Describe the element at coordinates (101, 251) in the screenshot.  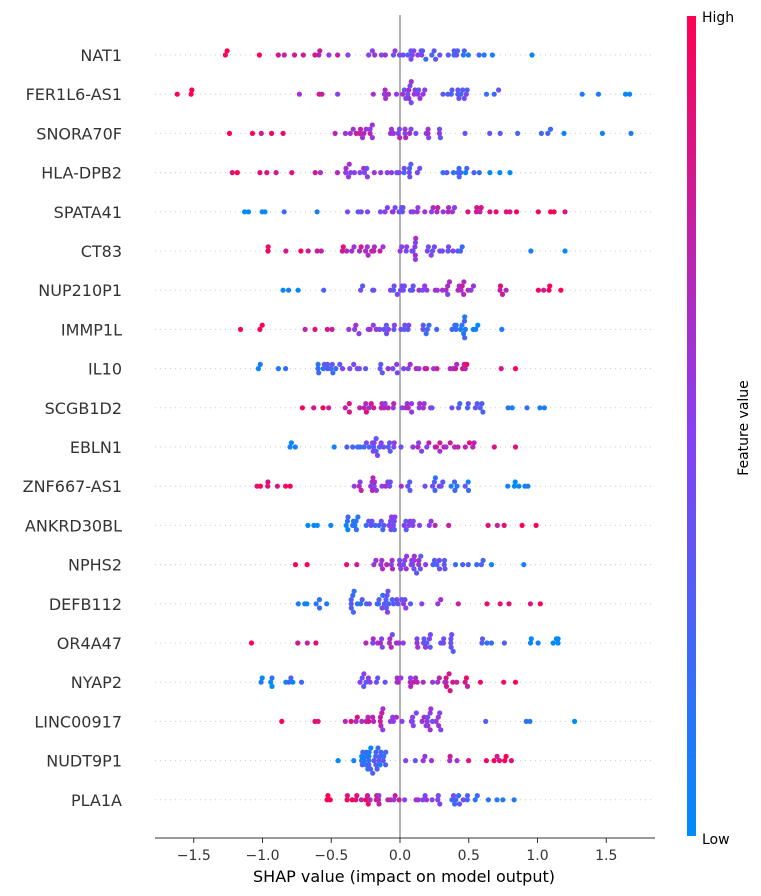
I see `feature-label: CT83` at that location.